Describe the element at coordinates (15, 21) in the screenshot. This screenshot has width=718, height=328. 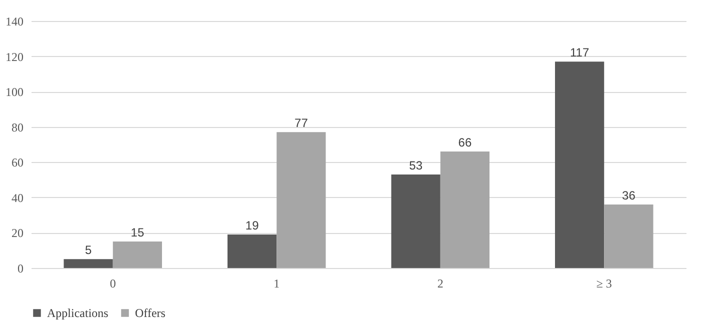
I see `y-tick-label: 140` at that location.